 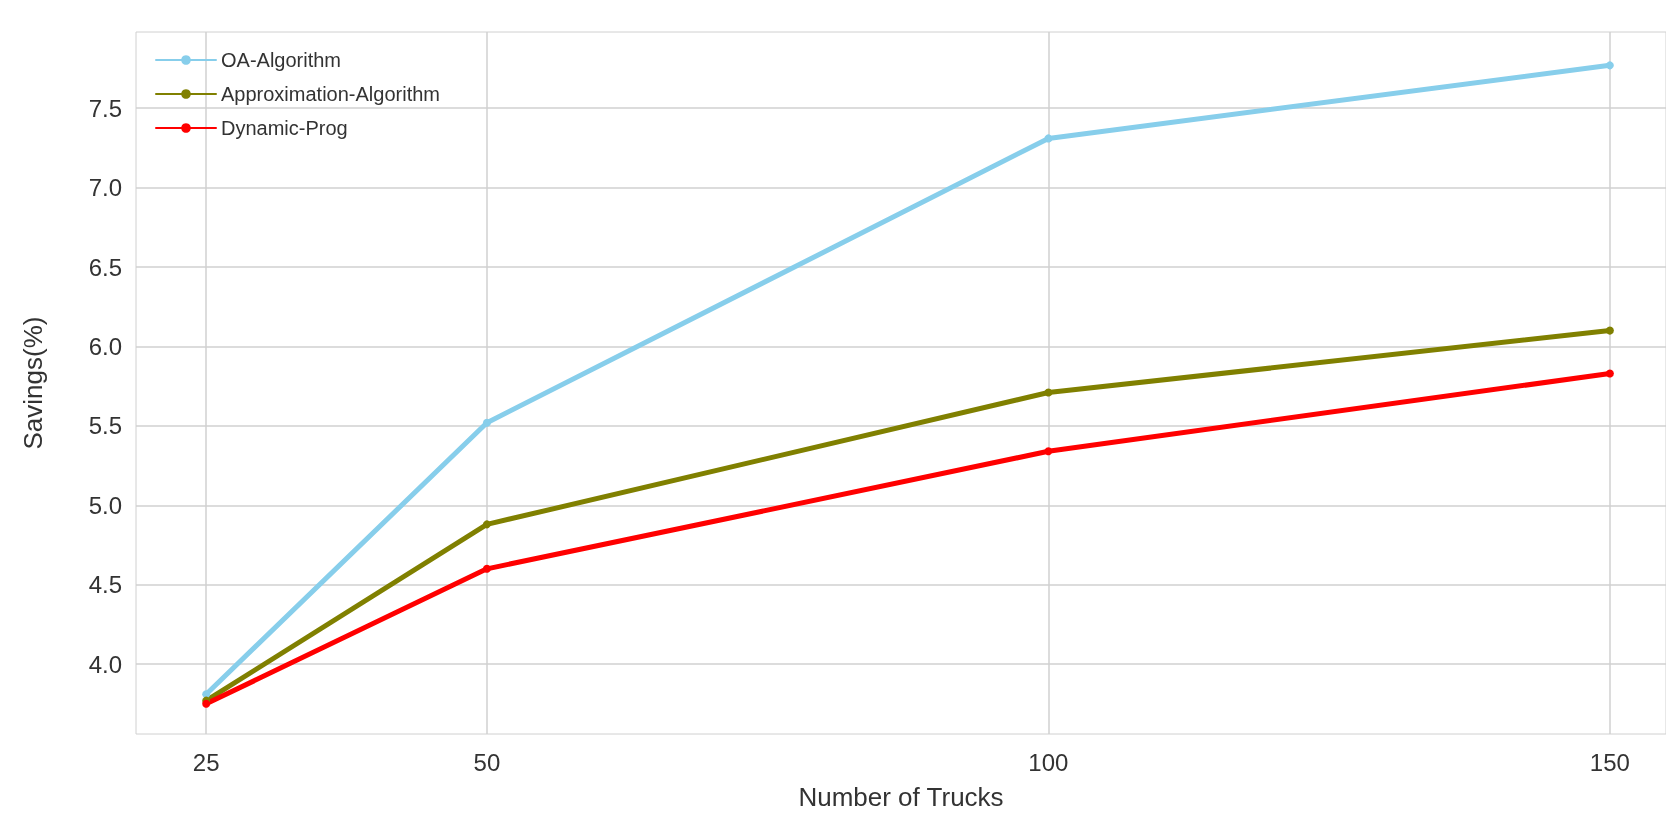 I want to click on legend-label: Dynamic-Prog, so click(x=284, y=128).